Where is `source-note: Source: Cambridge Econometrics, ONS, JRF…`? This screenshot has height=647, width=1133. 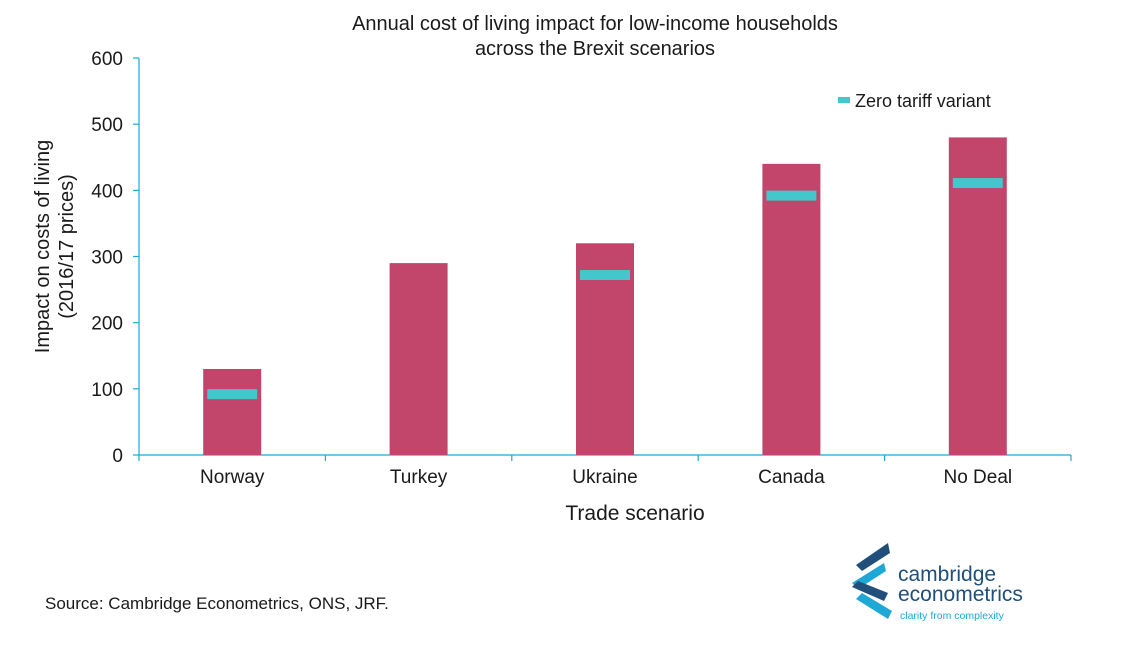 source-note: Source: Cambridge Econometrics, ONS, JRF… is located at coordinates (217, 603).